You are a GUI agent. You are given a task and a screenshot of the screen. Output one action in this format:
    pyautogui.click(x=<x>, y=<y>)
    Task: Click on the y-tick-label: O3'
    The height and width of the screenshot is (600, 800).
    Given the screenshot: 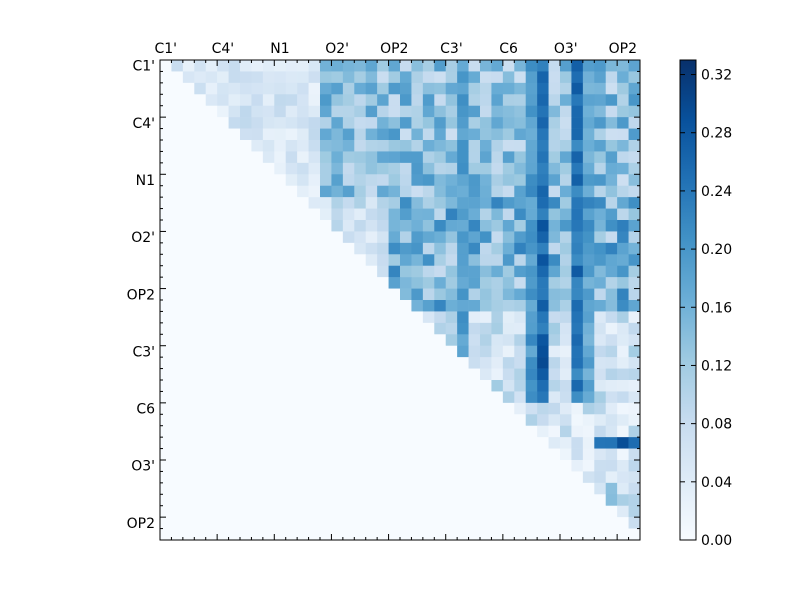 What is the action you would take?
    pyautogui.click(x=143, y=467)
    